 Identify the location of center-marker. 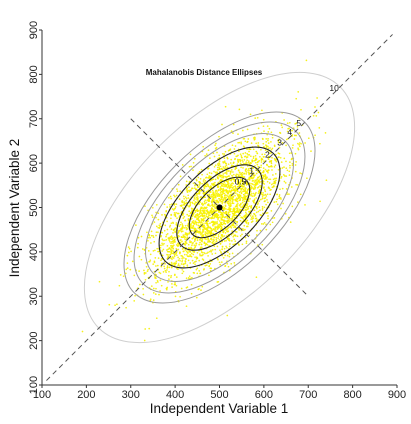
(219, 207).